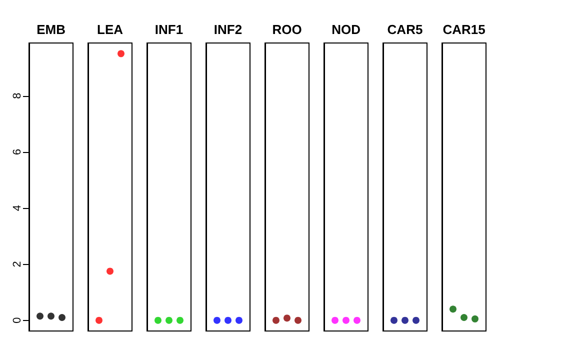  Describe the element at coordinates (51, 29) in the screenshot. I see `x-tick-label: EMB` at that location.